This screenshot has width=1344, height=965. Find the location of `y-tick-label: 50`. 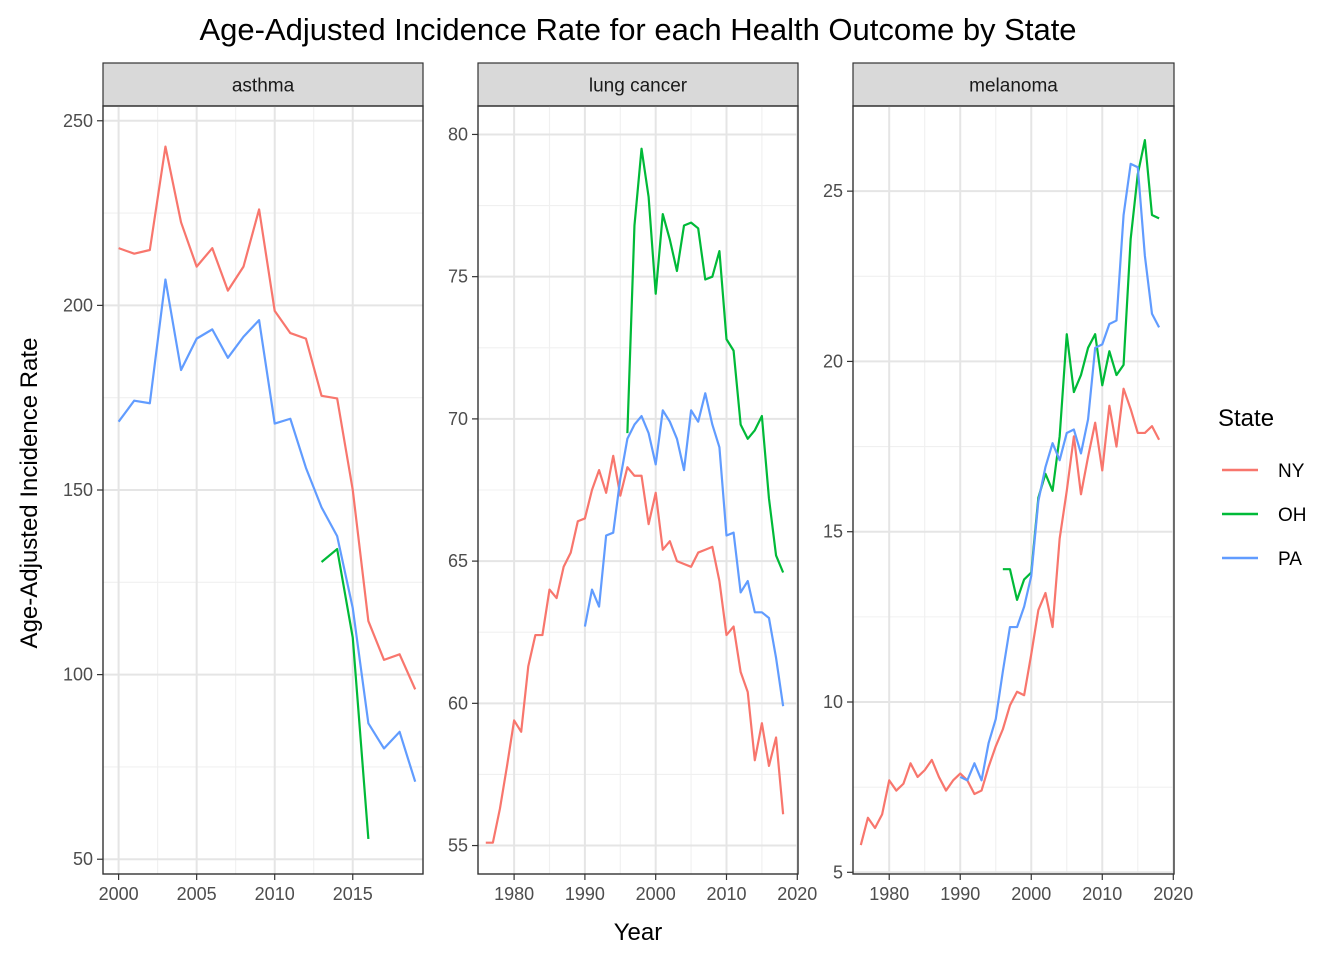

y-tick-label: 50 is located at coordinates (83, 859).